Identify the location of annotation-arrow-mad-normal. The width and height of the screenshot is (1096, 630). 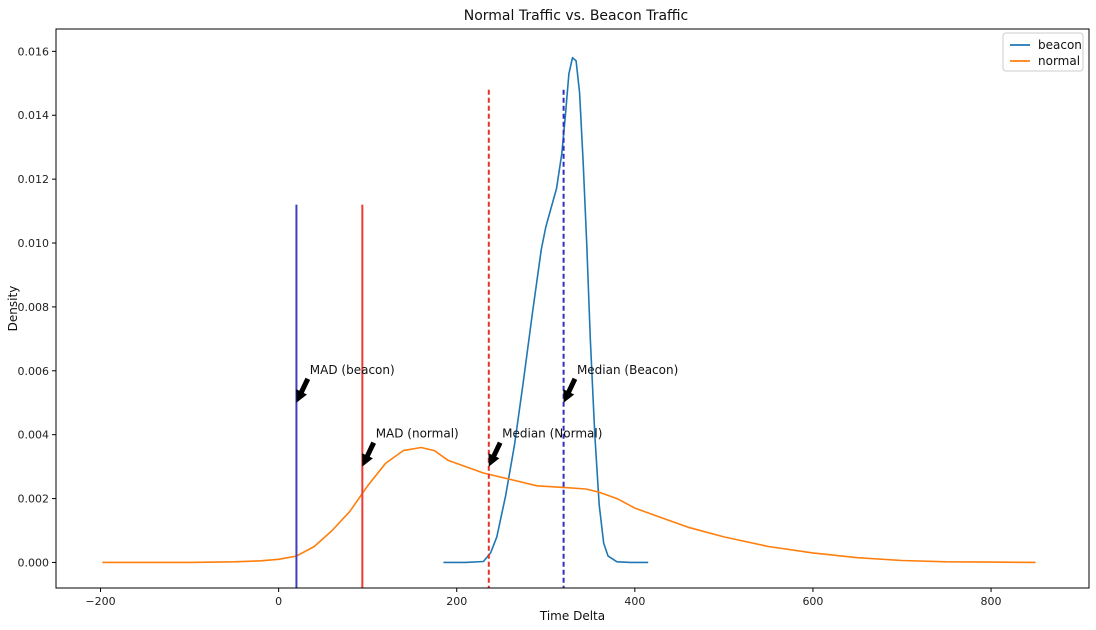
(369, 454).